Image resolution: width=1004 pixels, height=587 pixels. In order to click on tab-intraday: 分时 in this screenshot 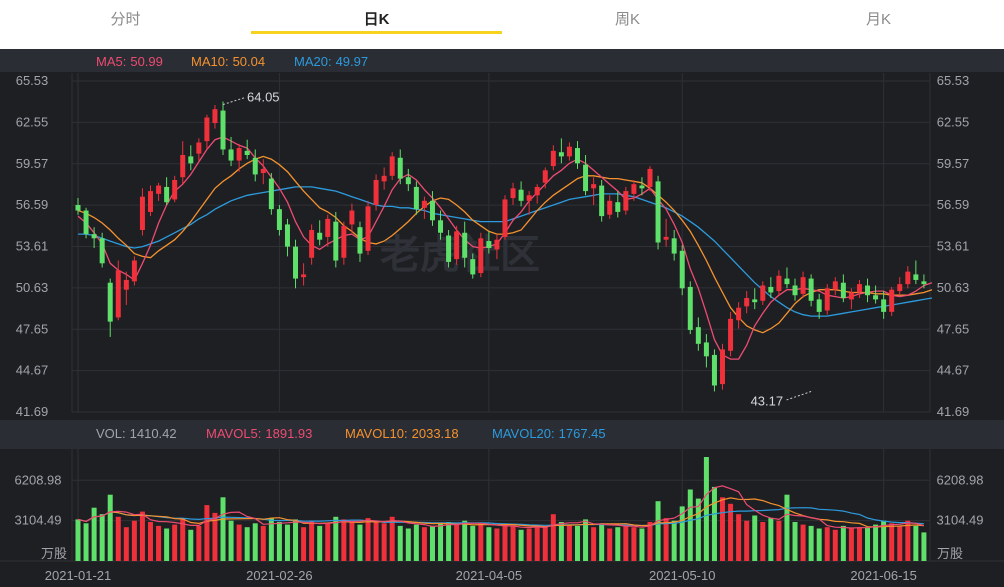, I will do `click(125, 19)`.